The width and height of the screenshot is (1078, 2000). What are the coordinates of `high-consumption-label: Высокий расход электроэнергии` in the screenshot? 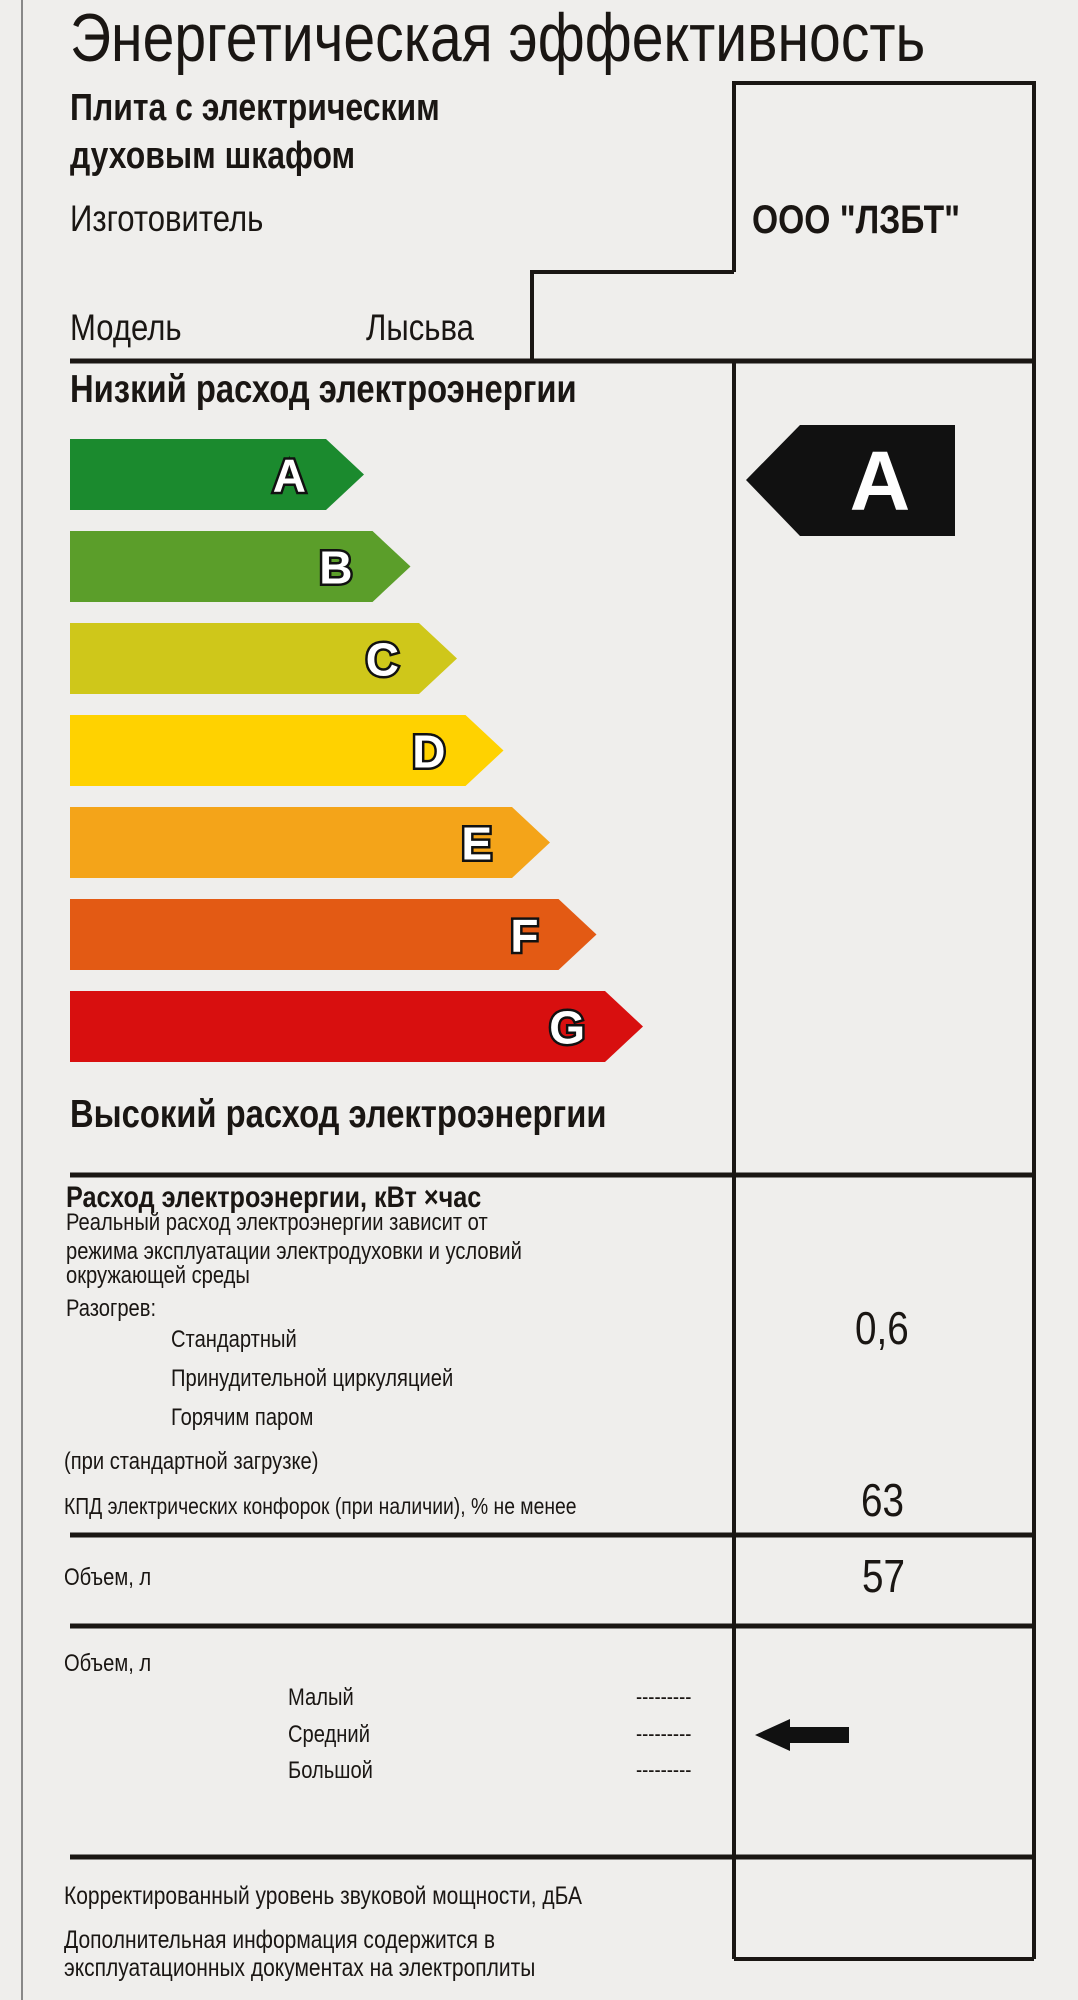 It's located at (338, 1114).